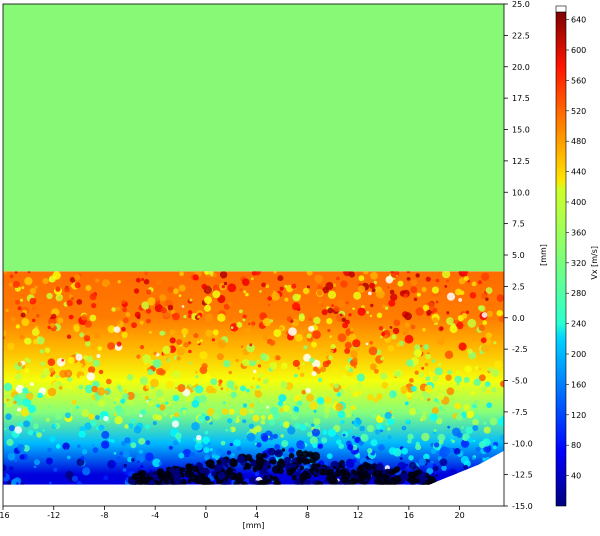  What do you see at coordinates (520, 412) in the screenshot?
I see `y-tick-label: -7.5` at bounding box center [520, 412].